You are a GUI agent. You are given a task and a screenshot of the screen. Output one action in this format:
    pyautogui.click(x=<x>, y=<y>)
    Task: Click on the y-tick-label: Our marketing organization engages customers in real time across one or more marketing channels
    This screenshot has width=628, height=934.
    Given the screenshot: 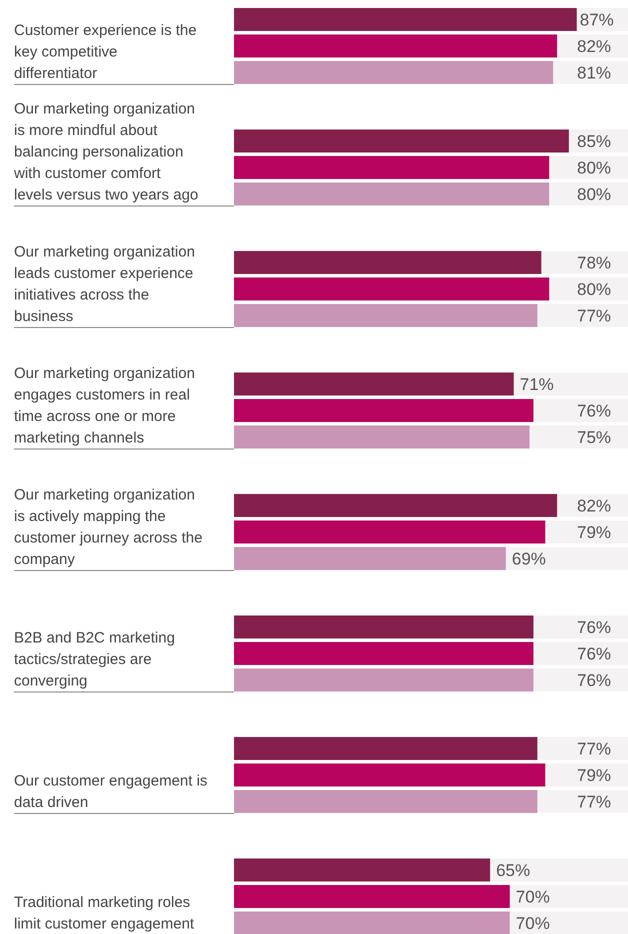 What is the action you would take?
    pyautogui.click(x=104, y=405)
    